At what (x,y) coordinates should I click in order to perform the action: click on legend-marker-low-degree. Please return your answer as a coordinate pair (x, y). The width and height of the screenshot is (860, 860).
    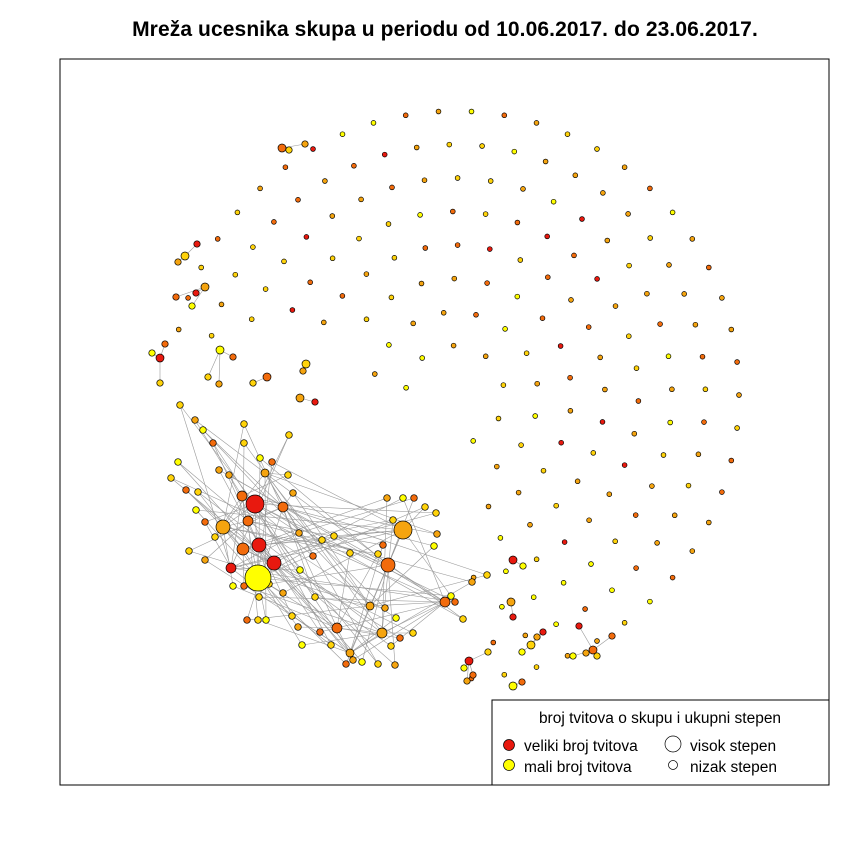
    Looking at the image, I should click on (673, 765).